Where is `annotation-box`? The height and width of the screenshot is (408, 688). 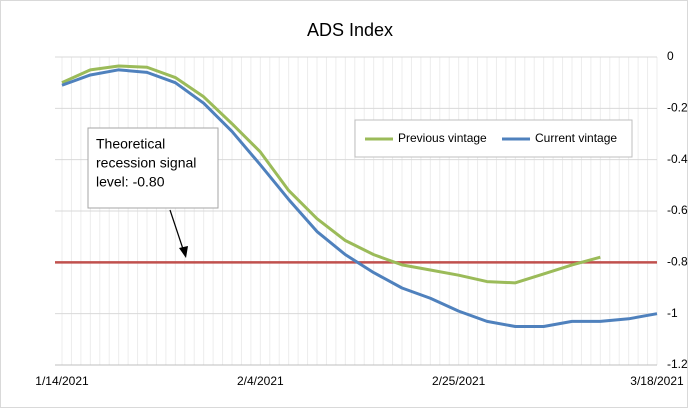 annotation-box is located at coordinates (153, 168).